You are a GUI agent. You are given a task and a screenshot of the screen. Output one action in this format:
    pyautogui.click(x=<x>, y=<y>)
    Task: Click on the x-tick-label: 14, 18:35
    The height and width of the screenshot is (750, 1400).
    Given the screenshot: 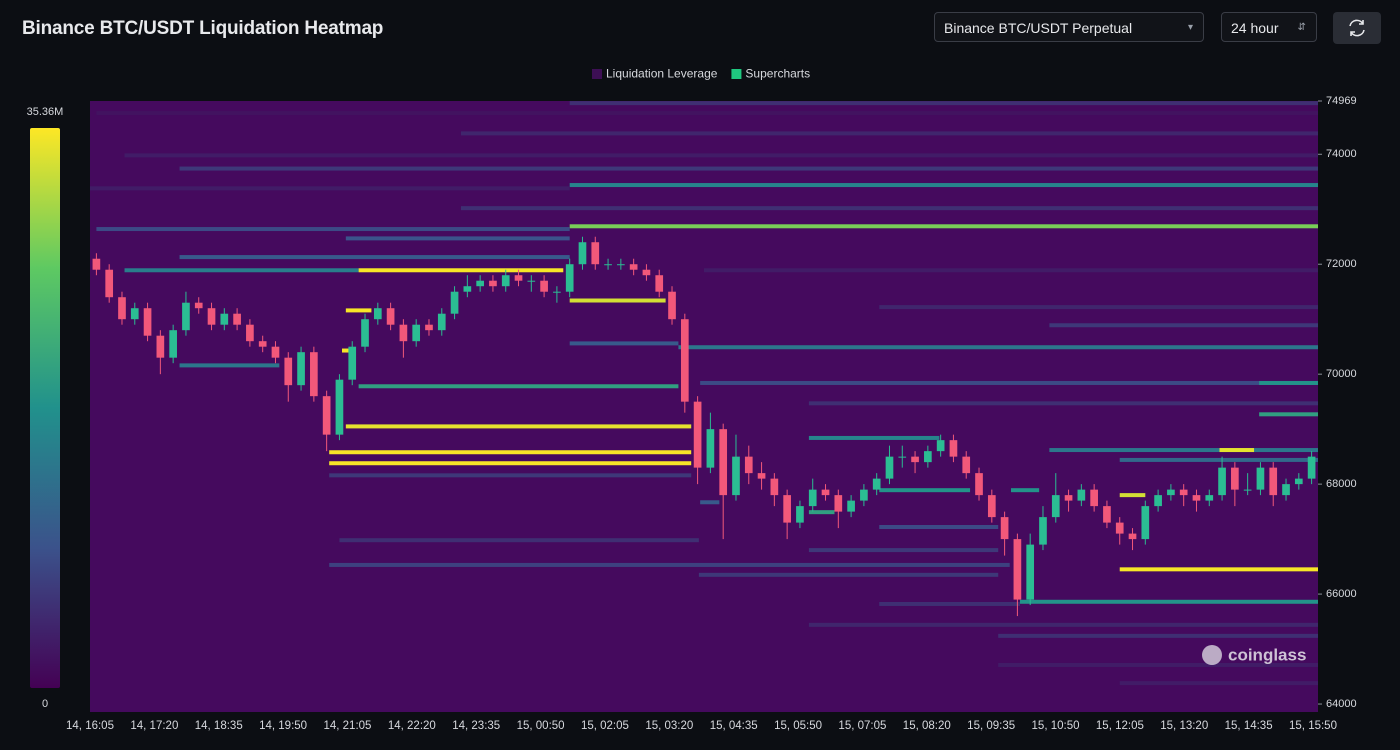 What is the action you would take?
    pyautogui.click(x=219, y=726)
    